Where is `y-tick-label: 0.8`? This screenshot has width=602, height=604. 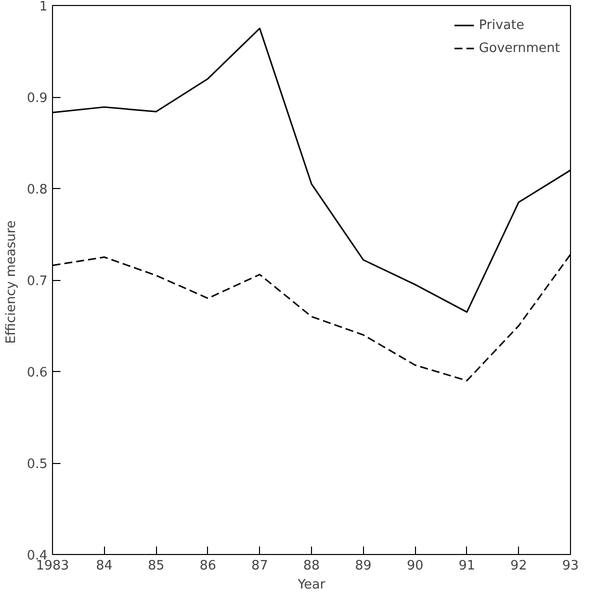
y-tick-label: 0.8 is located at coordinates (37, 190).